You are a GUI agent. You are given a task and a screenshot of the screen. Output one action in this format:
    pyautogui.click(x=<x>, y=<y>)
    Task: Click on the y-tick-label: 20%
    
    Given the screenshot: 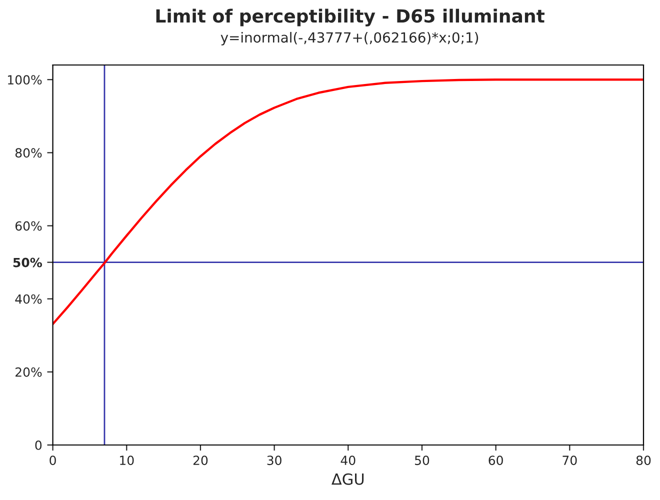 What is the action you would take?
    pyautogui.click(x=29, y=372)
    